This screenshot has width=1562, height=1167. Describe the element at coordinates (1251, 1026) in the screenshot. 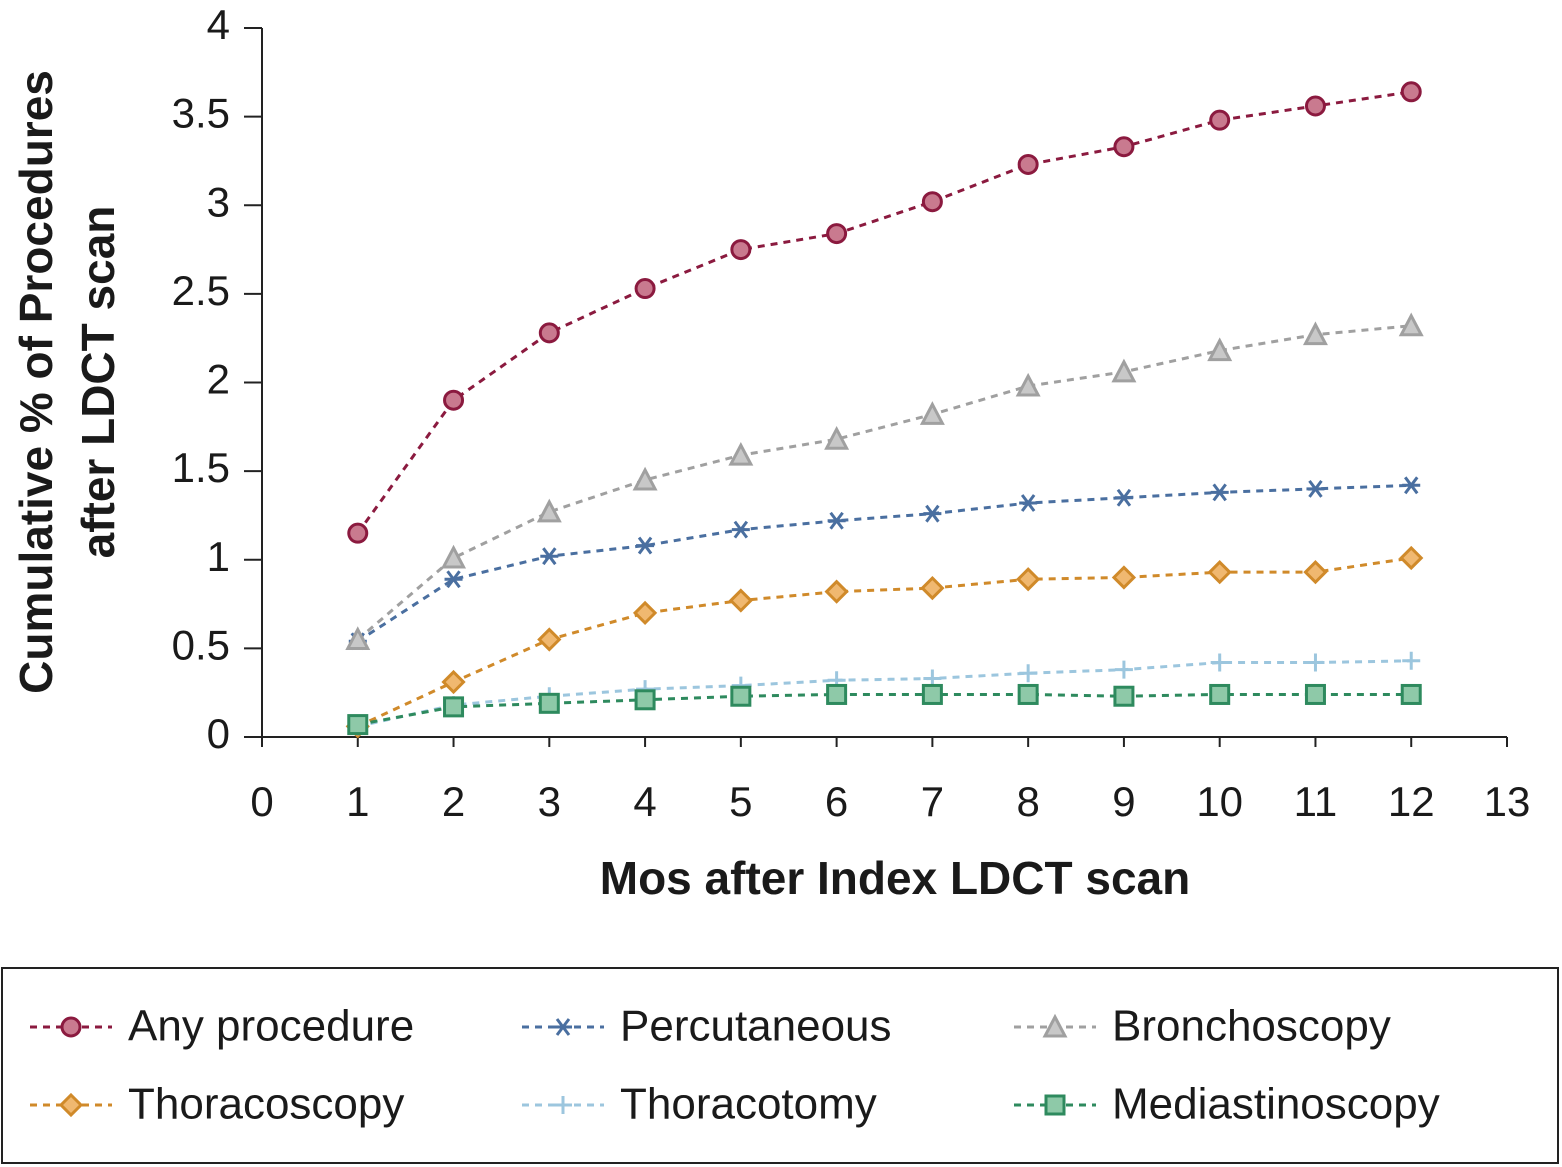

I see `legend-label: Bronchoscopy` at that location.